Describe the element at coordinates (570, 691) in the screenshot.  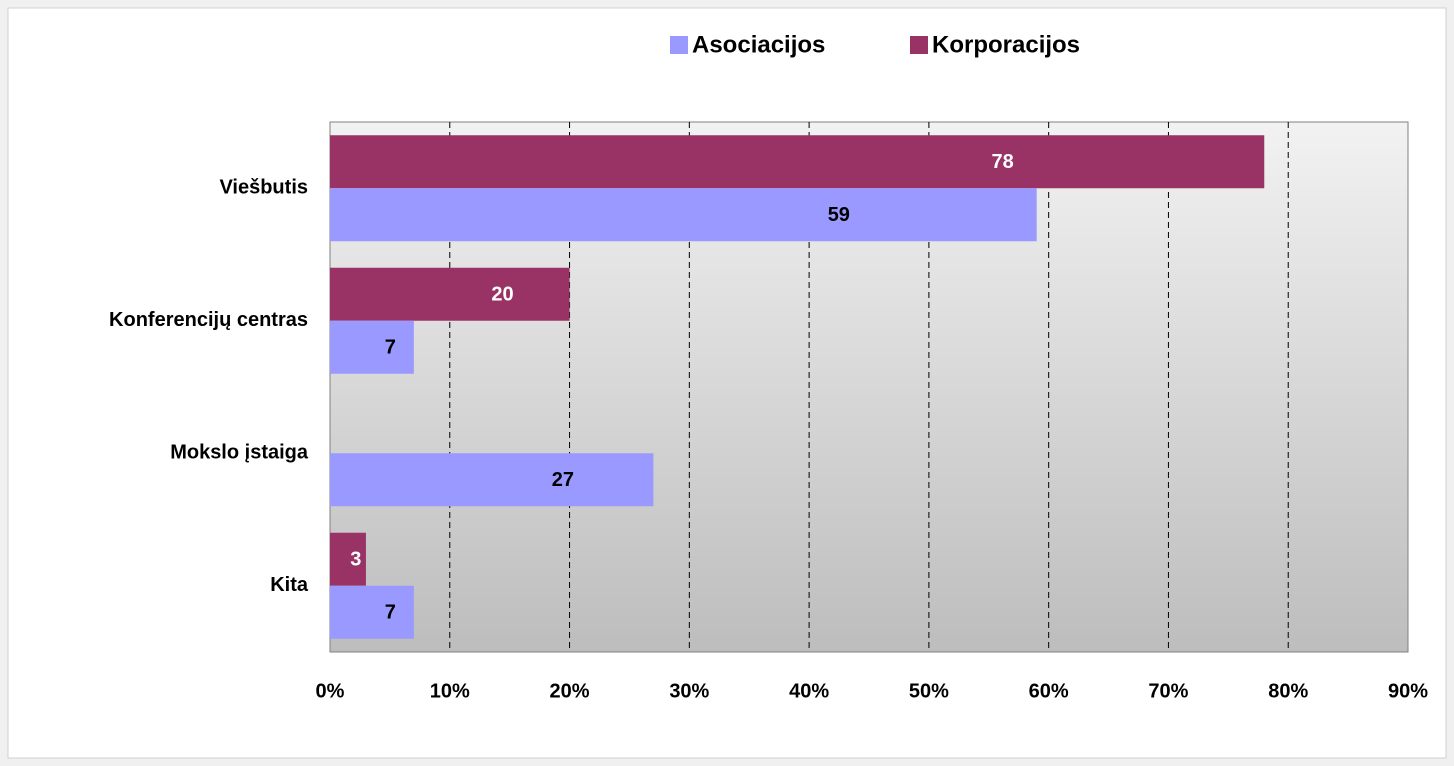
I see `x-tick-label: 20%` at that location.